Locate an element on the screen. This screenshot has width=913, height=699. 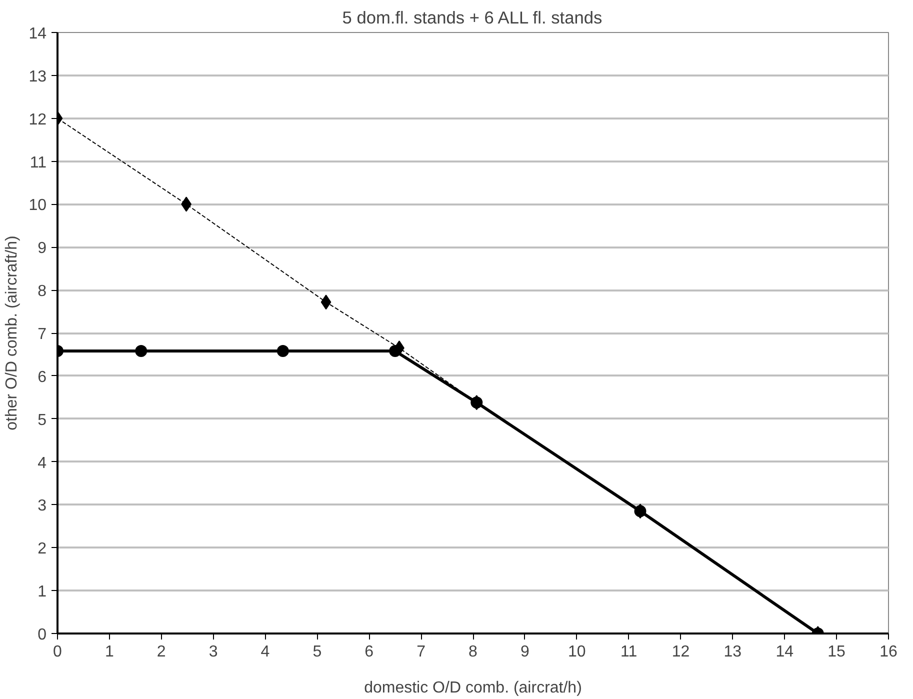
chart-title: 5 dom.fl. stands + 6 ALL fl. stands is located at coordinates (472, 18).